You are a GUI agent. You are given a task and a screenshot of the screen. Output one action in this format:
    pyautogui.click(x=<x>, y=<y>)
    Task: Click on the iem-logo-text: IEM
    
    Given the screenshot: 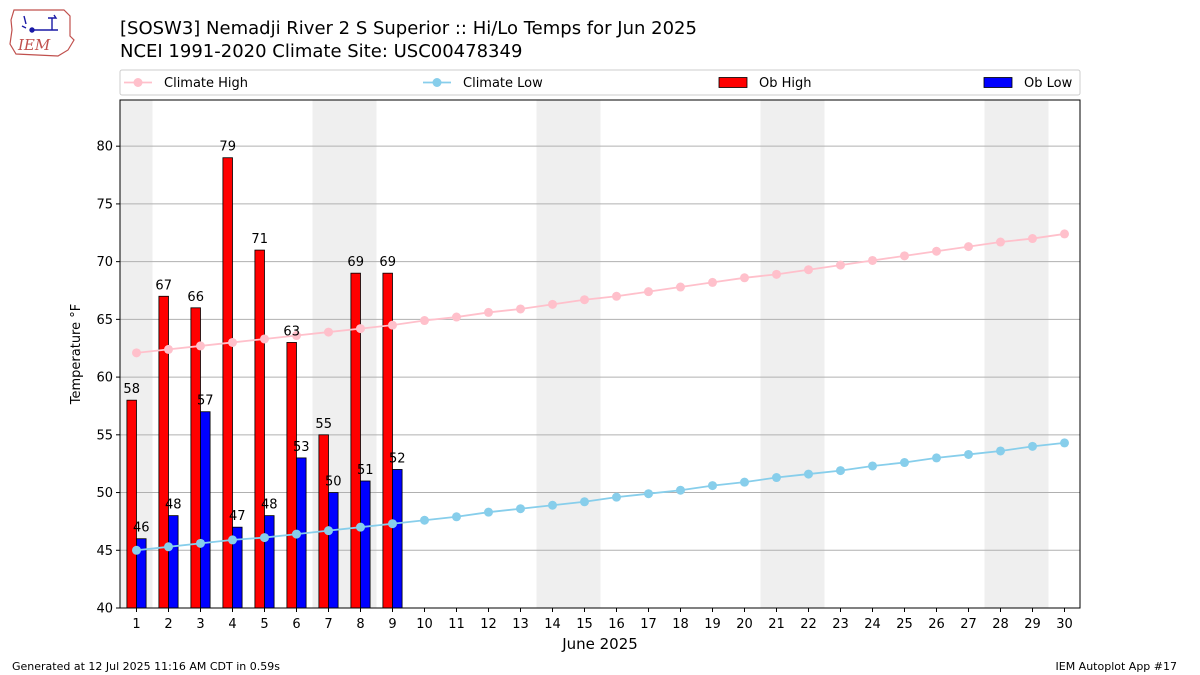 What is the action you would take?
    pyautogui.click(x=34, y=45)
    